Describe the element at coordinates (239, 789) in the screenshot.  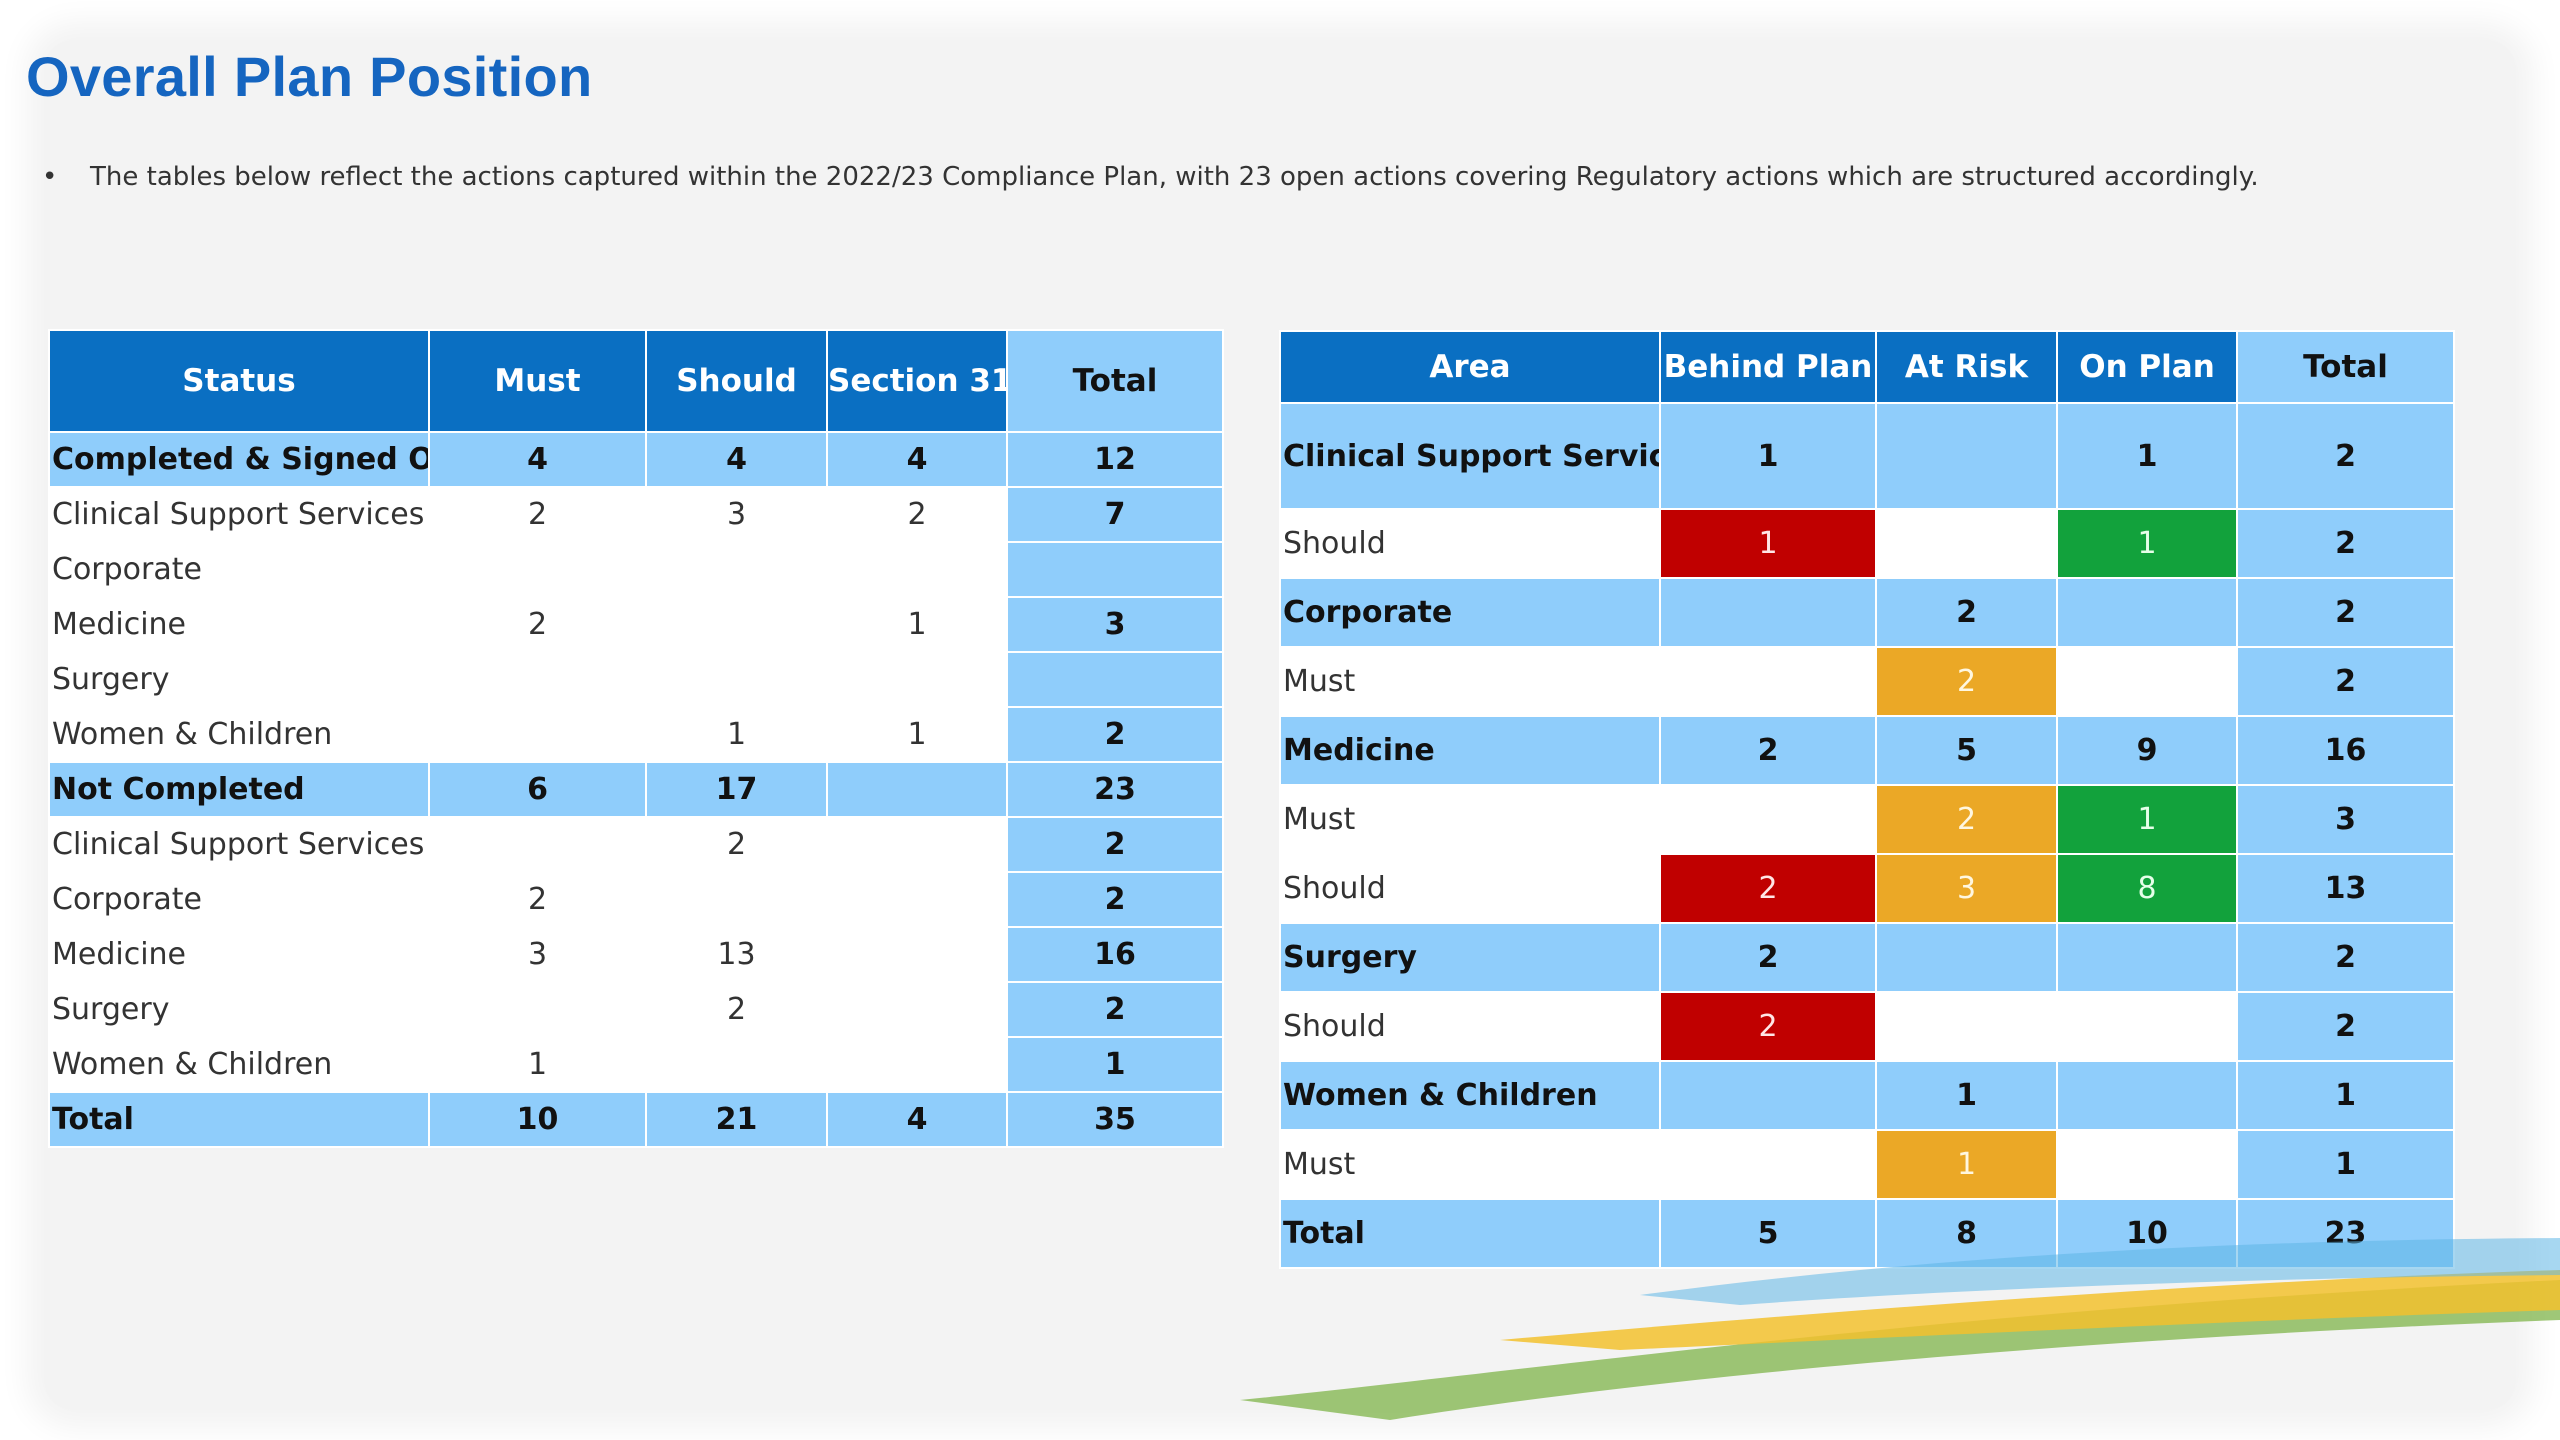
I see `row-label: Not Completed` at that location.